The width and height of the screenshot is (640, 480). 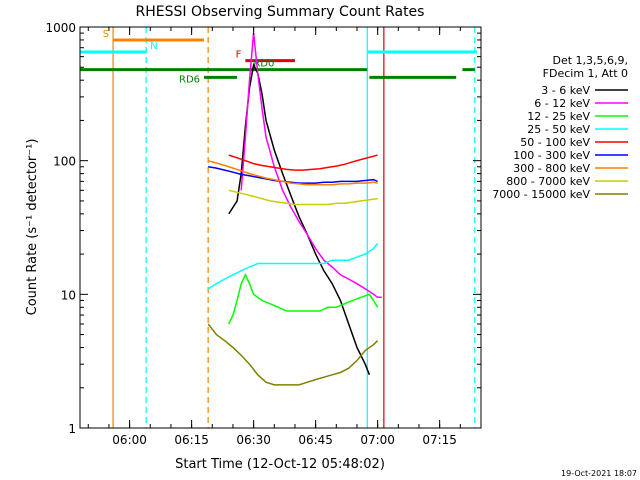 I want to click on legend-label: 800 - 7000 keV, so click(x=548, y=181).